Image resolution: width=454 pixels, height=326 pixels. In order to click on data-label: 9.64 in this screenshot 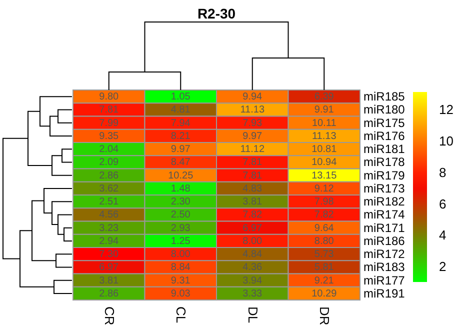, I will do `click(324, 228)`.